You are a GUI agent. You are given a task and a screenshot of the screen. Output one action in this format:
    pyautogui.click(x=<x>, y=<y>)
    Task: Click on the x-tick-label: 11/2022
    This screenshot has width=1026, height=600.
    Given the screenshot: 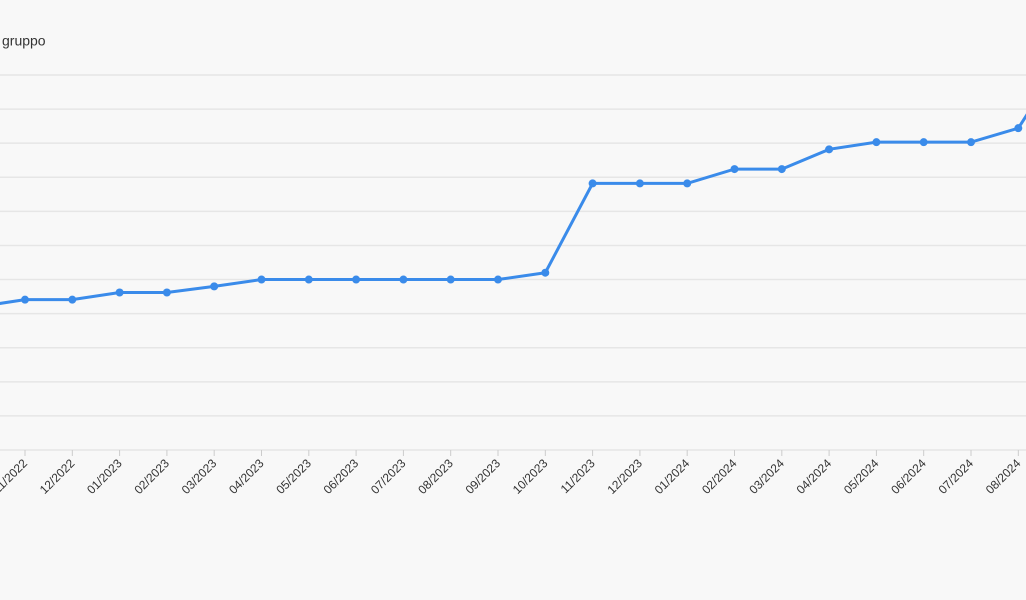 What is the action you would take?
    pyautogui.click(x=15, y=476)
    